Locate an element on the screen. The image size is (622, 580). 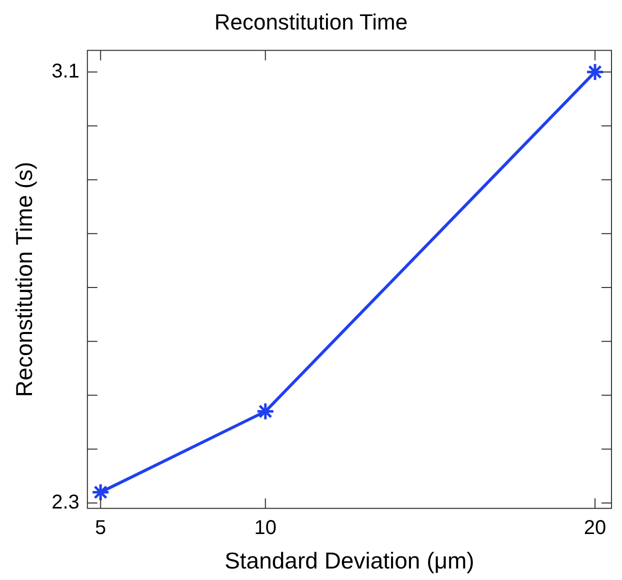
x-tick-label: 10 is located at coordinates (265, 527).